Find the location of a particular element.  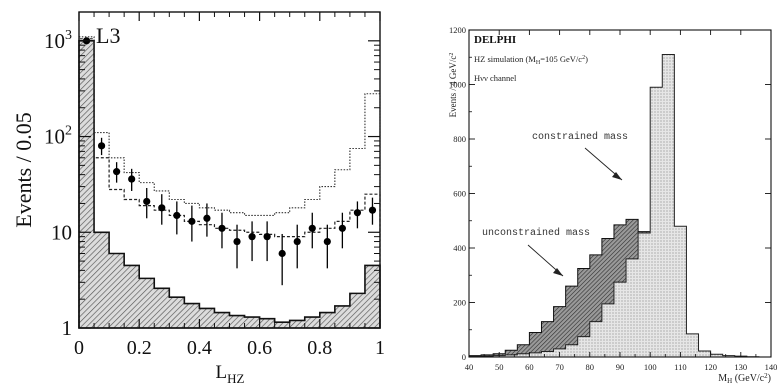

delphi-subtitle-sup: 2 is located at coordinates (583, 58).